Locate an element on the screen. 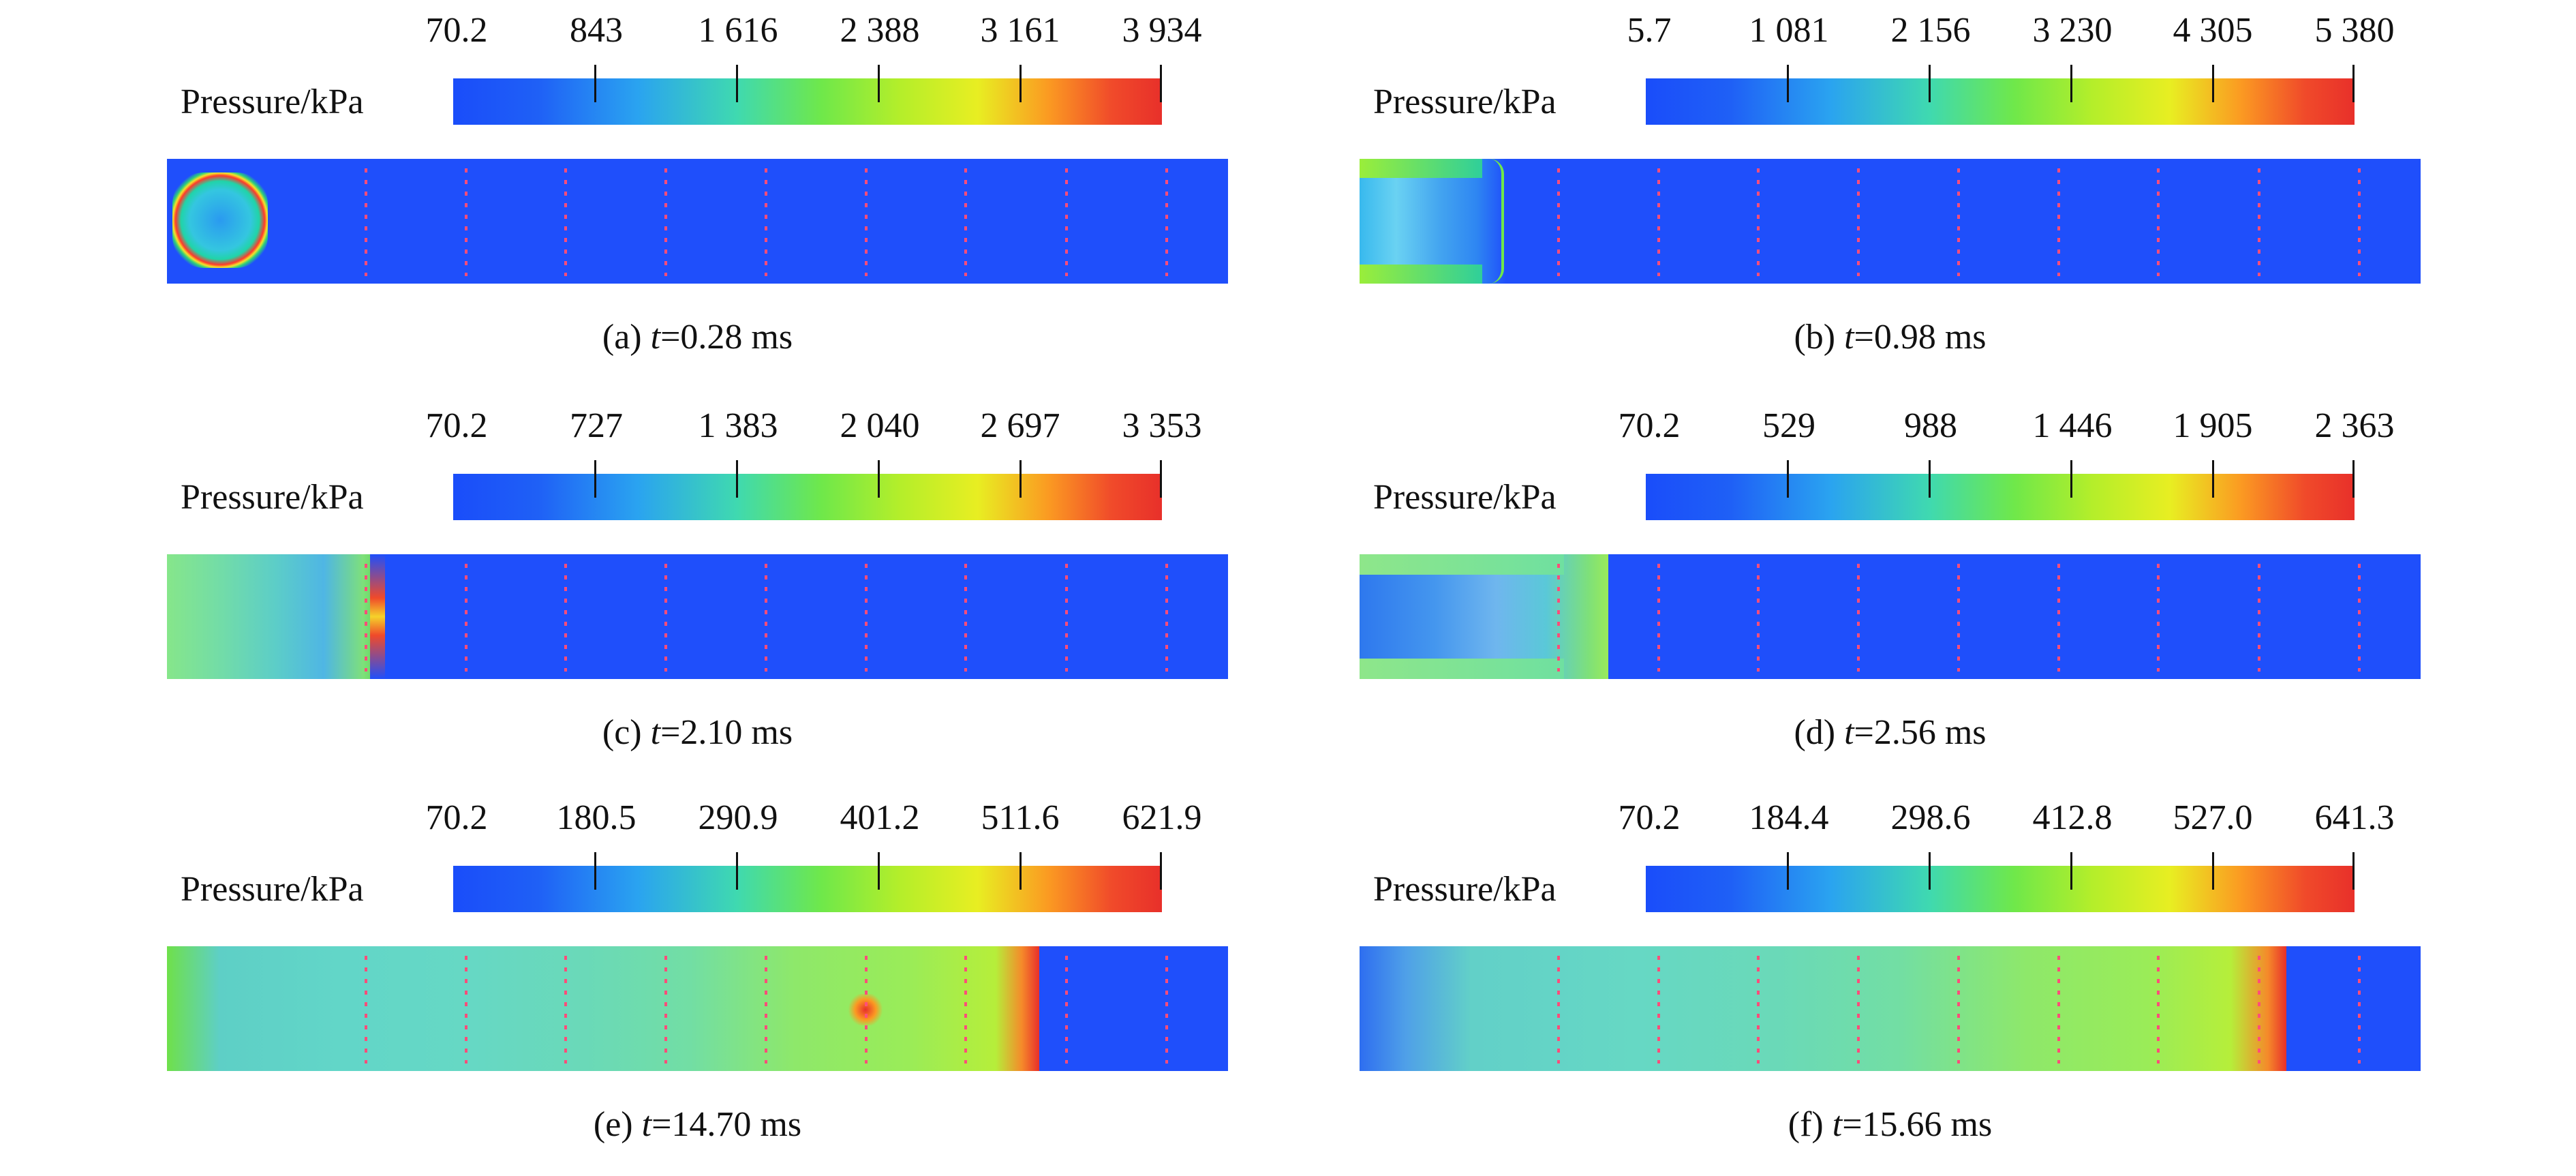 This screenshot has width=2576, height=1176. tick-label: 4 305 is located at coordinates (2213, 31).